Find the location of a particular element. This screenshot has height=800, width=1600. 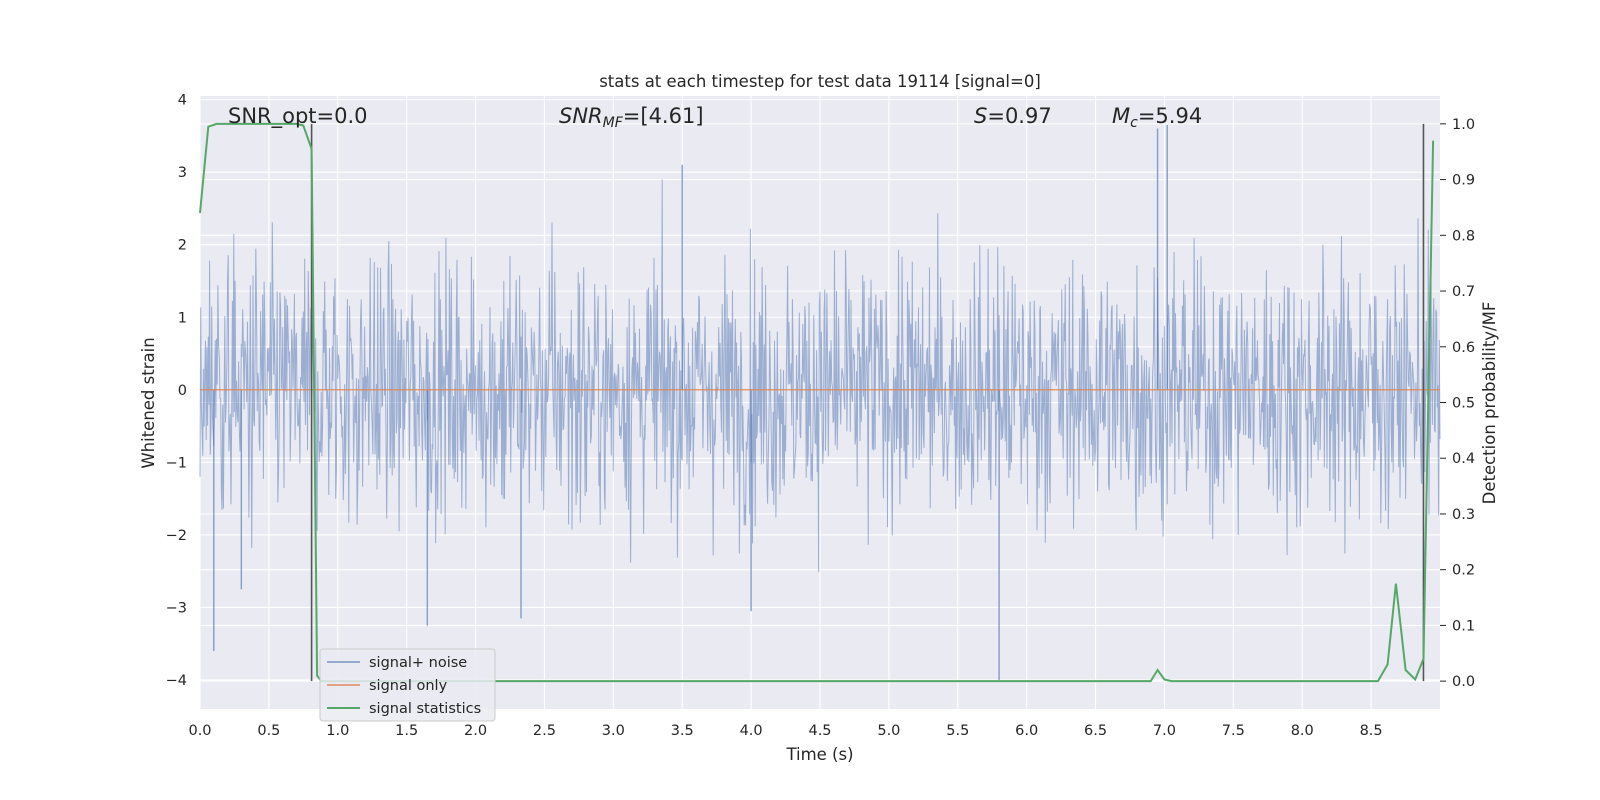

y2-tick-label-8: 0.2 is located at coordinates (1463, 571).